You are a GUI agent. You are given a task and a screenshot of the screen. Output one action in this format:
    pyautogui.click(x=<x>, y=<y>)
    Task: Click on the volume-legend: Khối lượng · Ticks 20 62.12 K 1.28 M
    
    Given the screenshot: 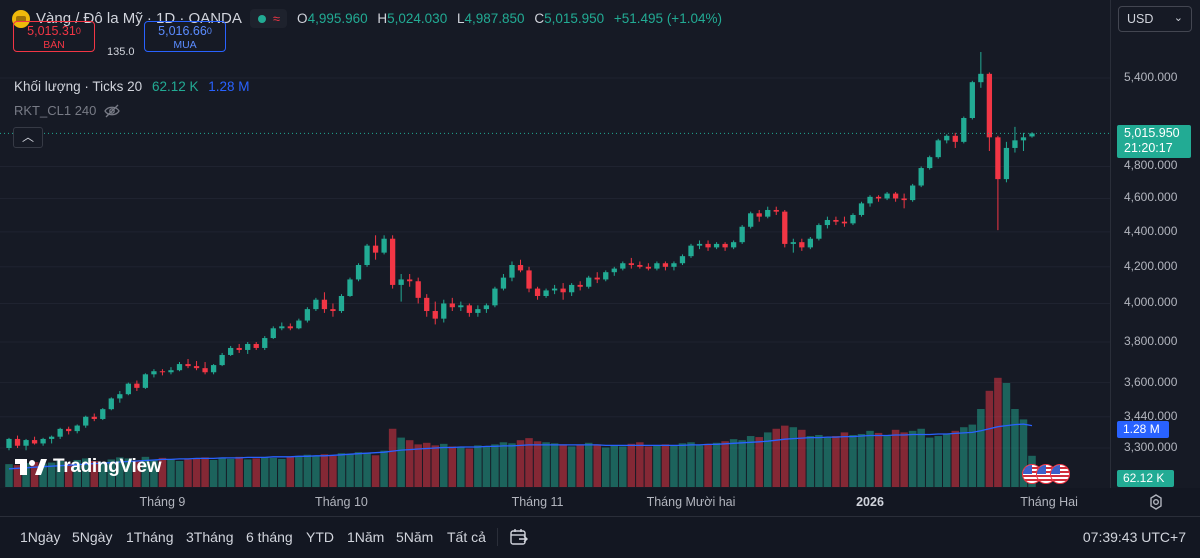 What is the action you would take?
    pyautogui.click(x=132, y=86)
    